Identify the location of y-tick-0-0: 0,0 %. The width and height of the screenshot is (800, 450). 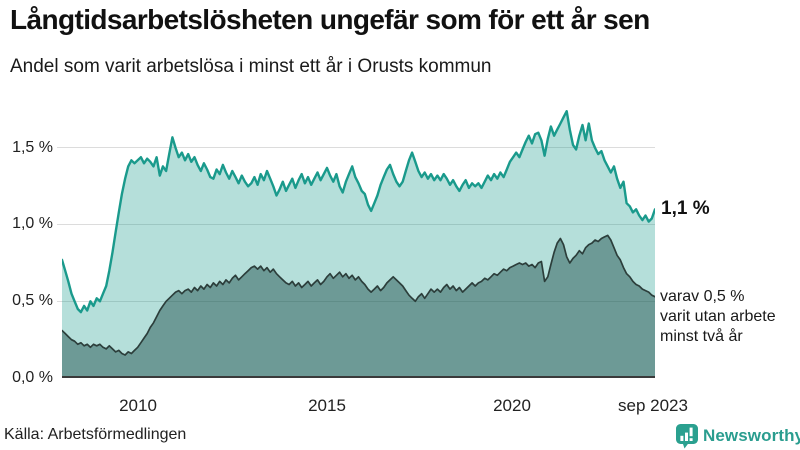
(32, 377).